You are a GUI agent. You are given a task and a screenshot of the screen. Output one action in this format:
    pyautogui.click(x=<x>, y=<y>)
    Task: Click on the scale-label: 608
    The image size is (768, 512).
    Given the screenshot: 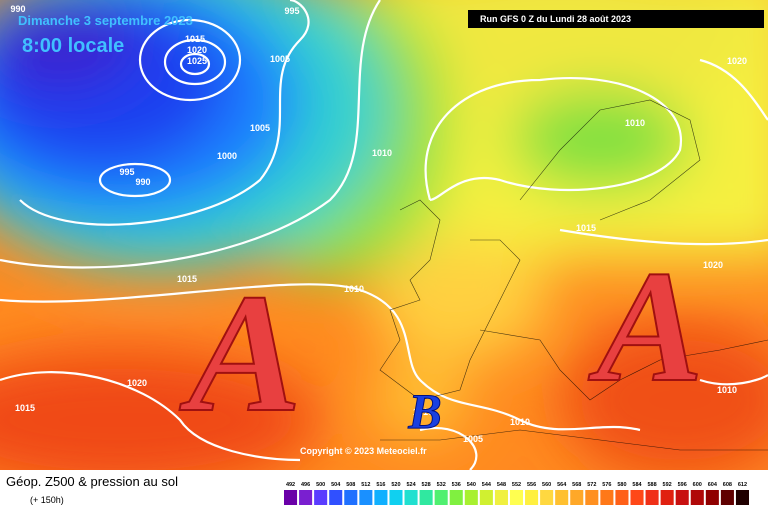 What is the action you would take?
    pyautogui.click(x=727, y=485)
    